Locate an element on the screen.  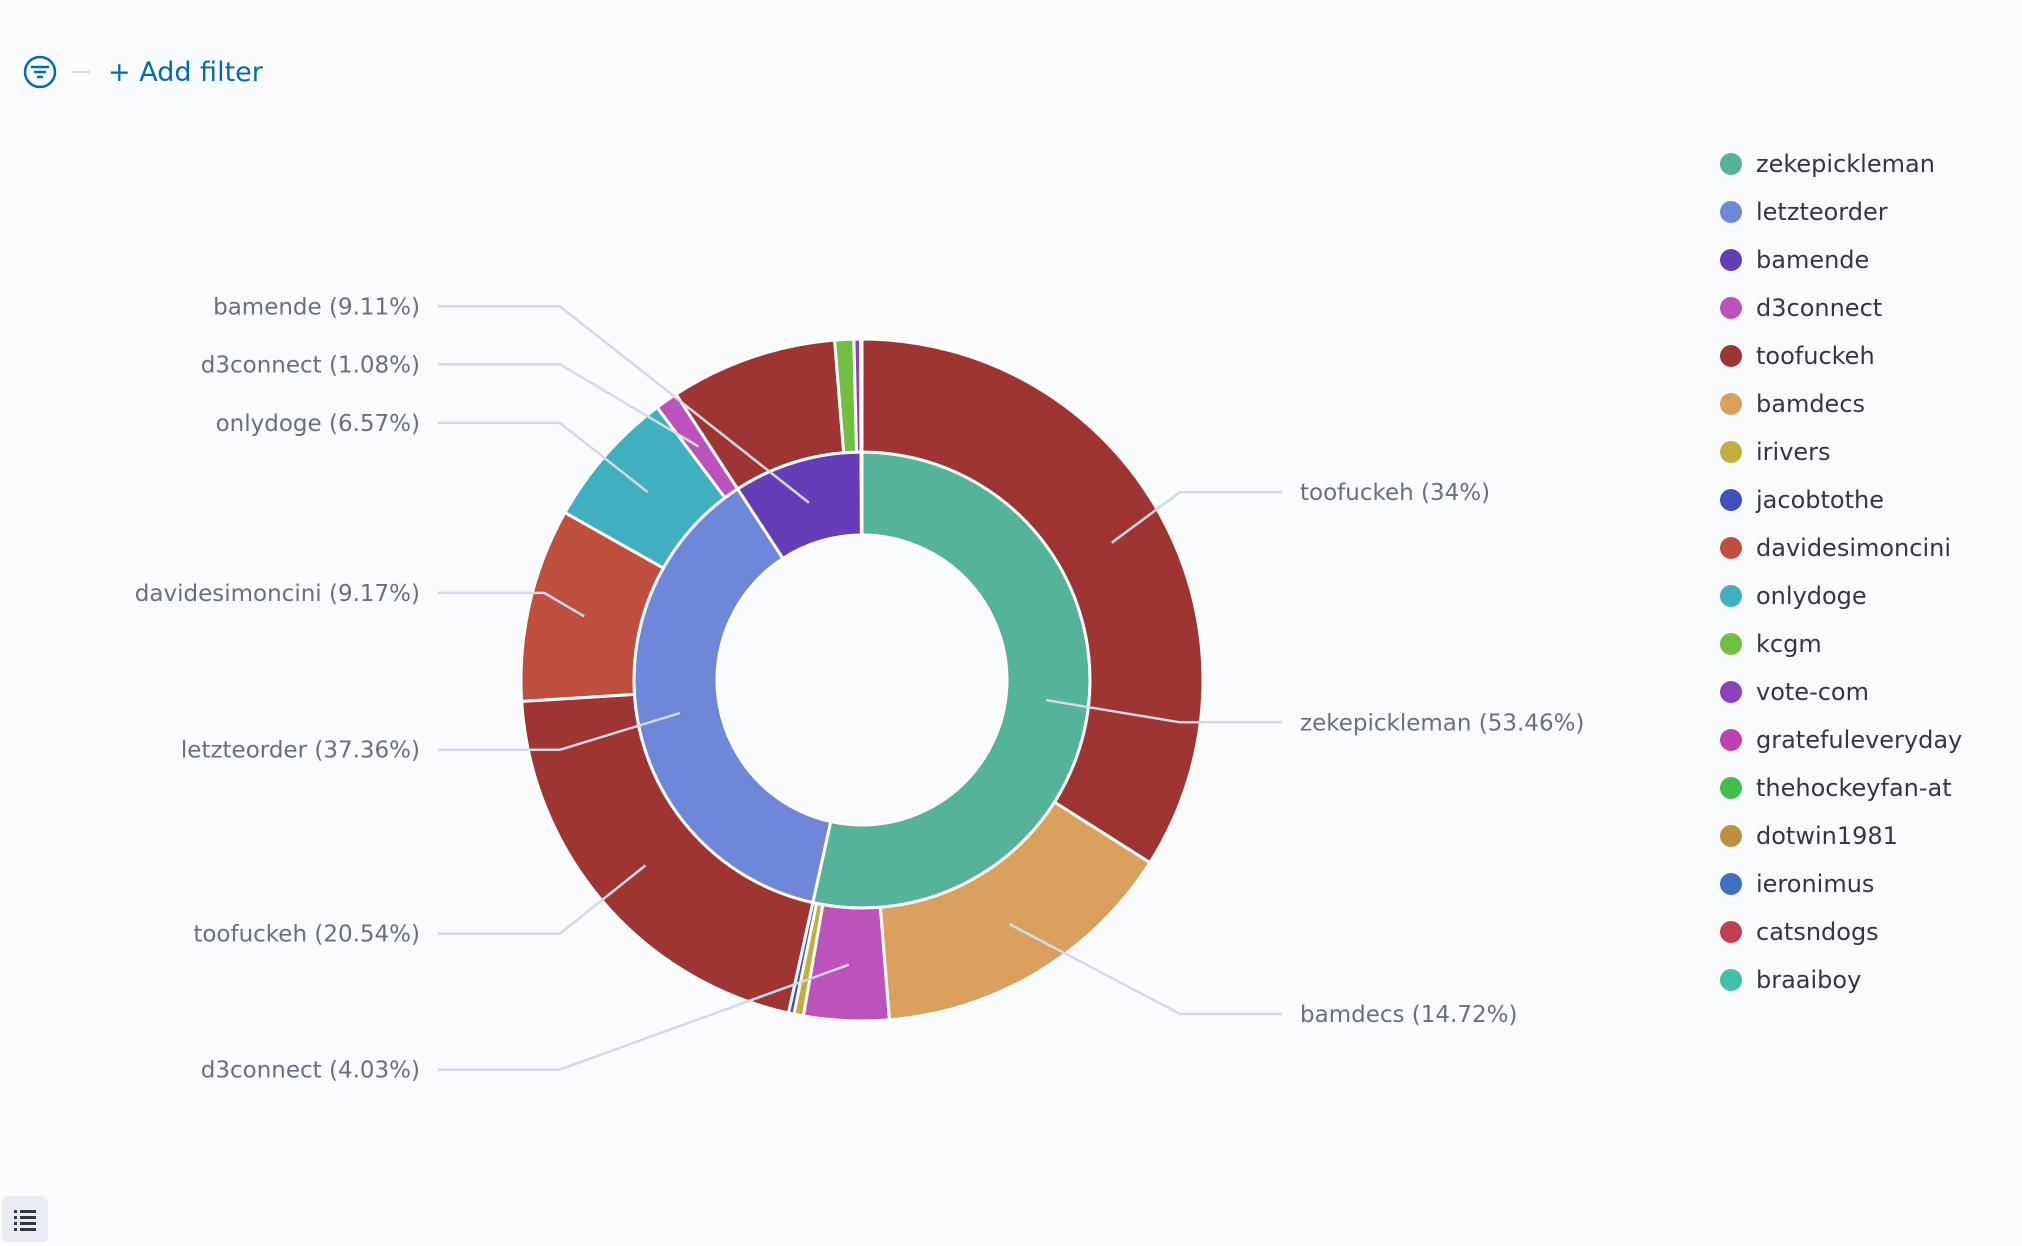
legend-item: ieronimus is located at coordinates (1841, 884).